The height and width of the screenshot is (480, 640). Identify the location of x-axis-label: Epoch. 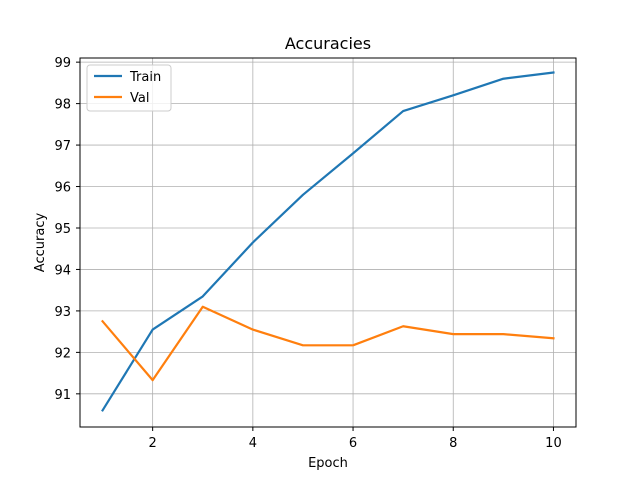
(328, 463).